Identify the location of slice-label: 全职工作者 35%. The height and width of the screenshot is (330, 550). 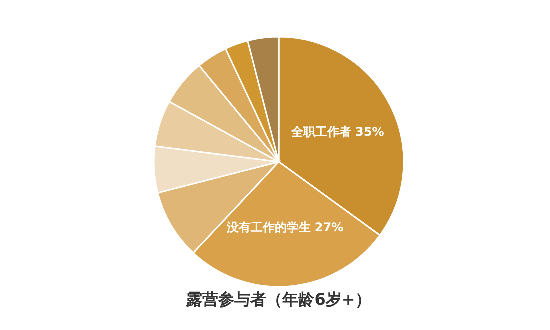
(337, 132).